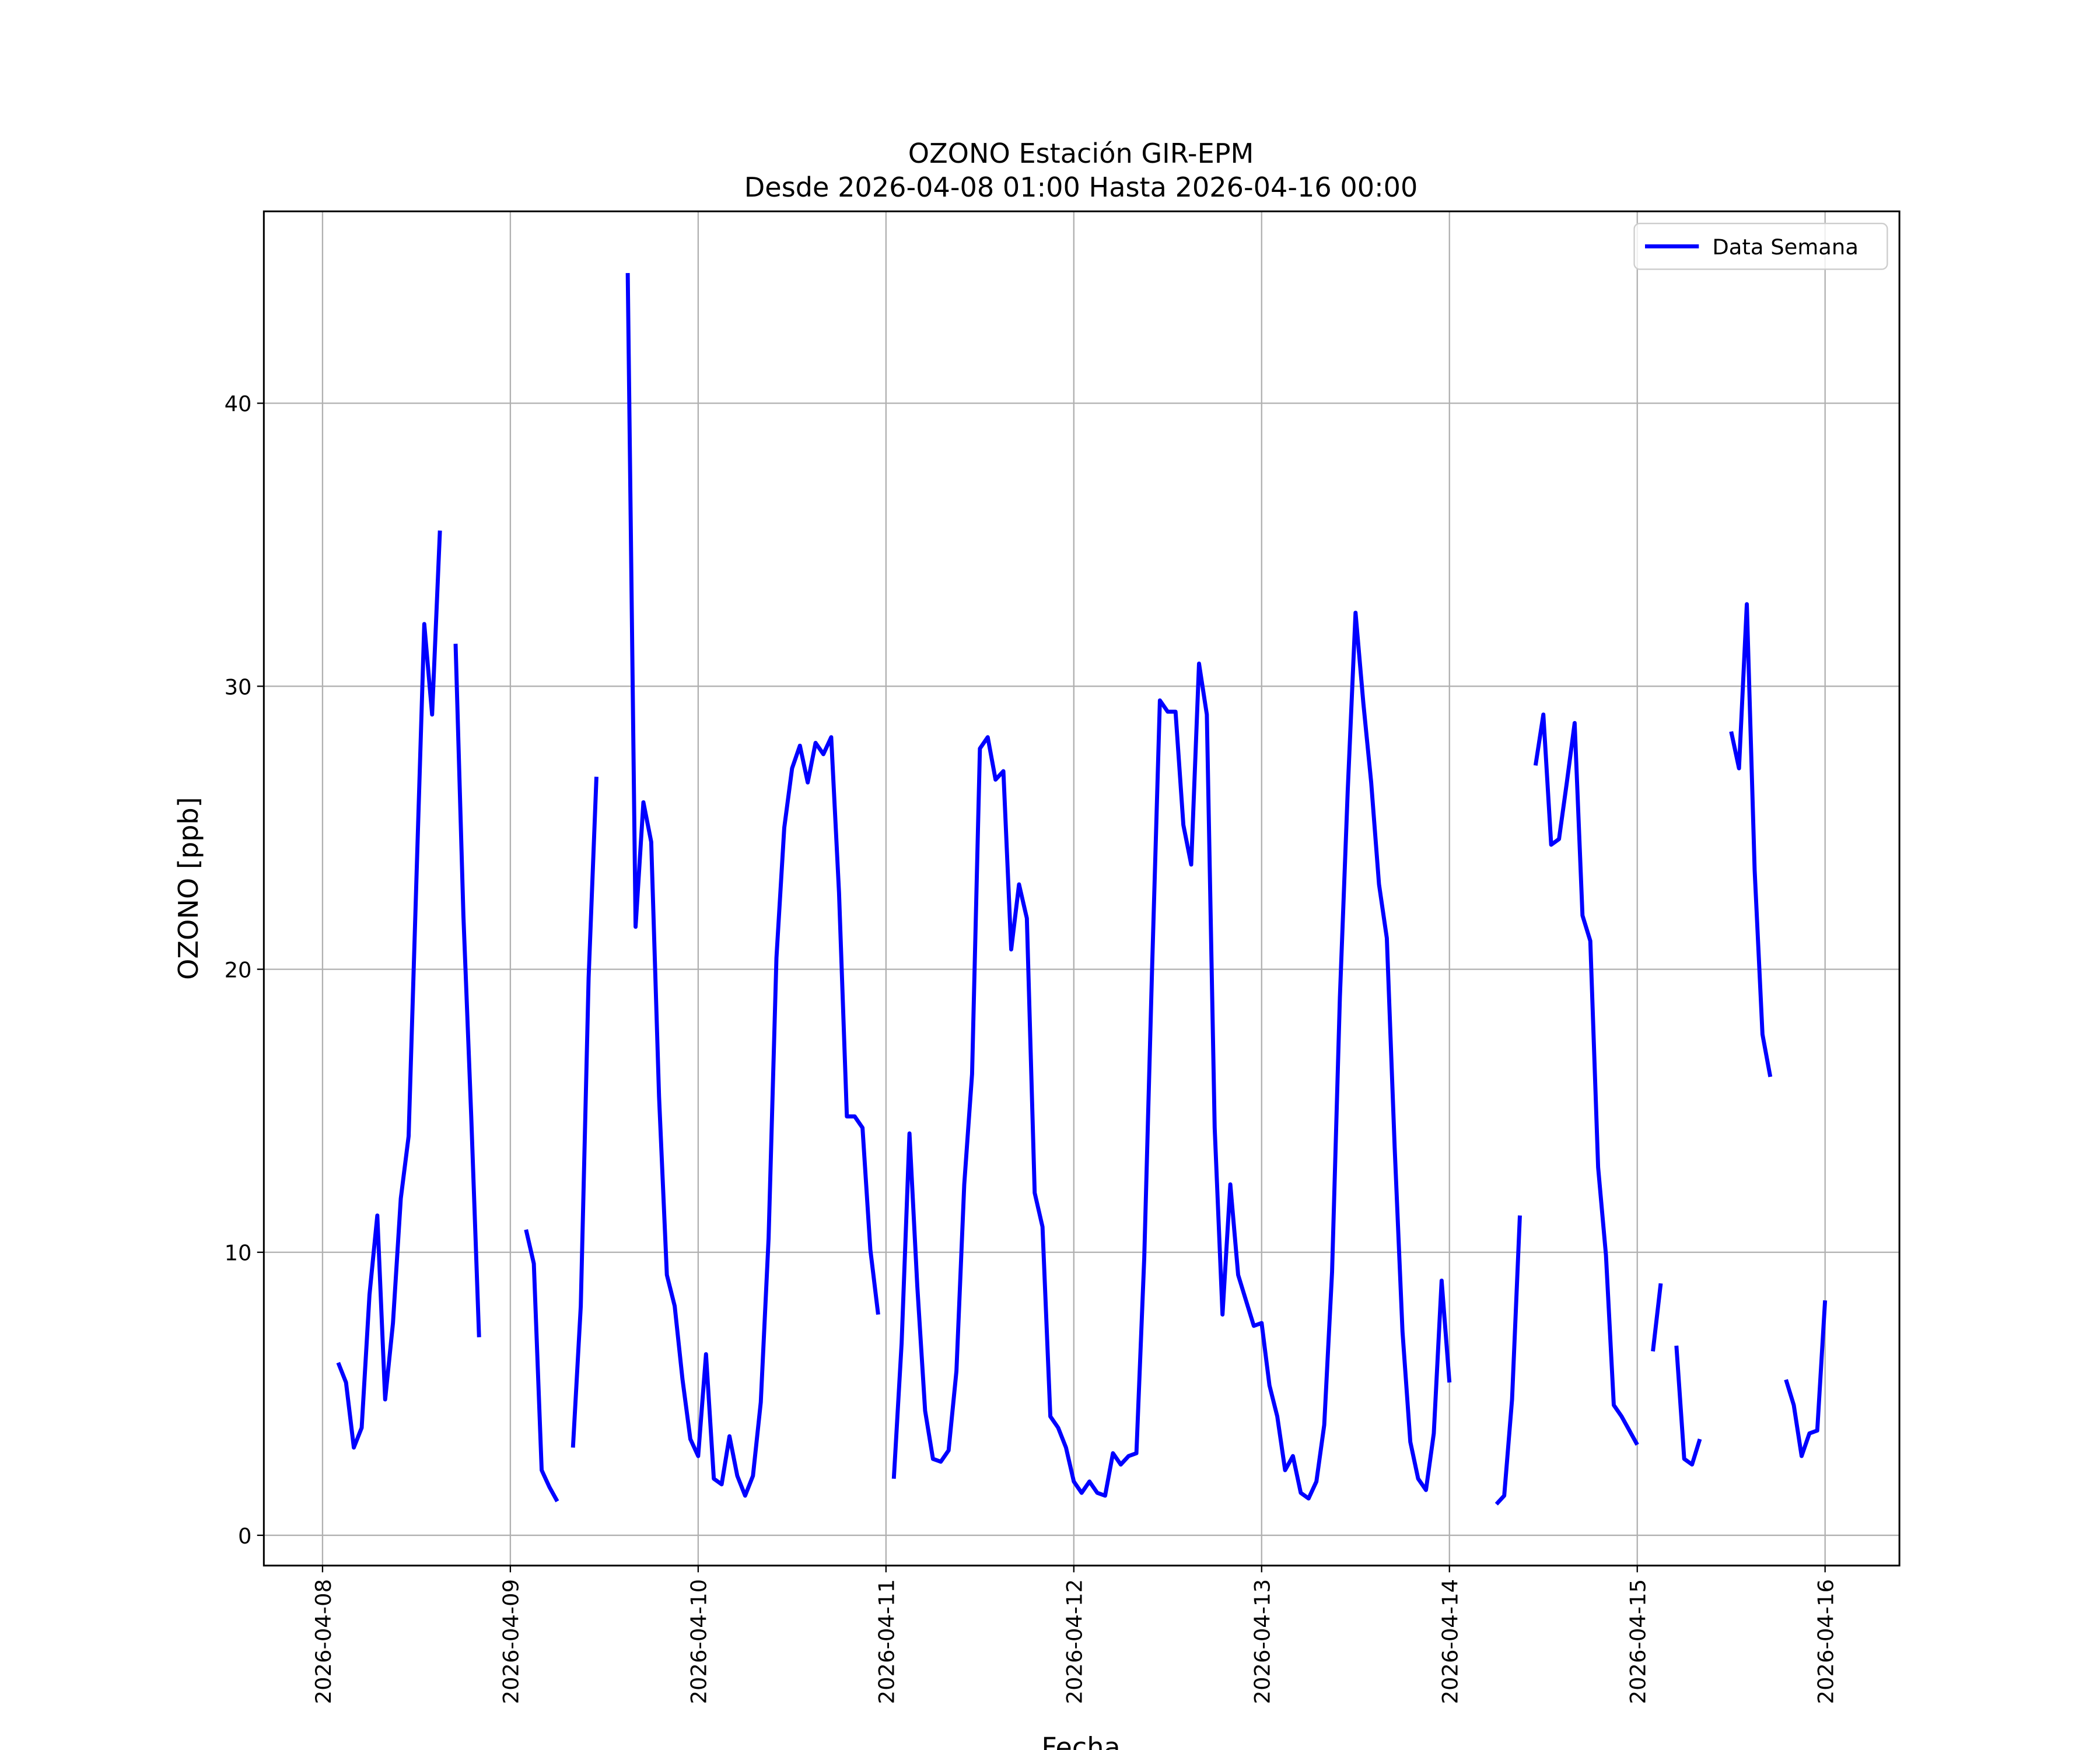 The width and height of the screenshot is (2100, 1750). What do you see at coordinates (1450, 1641) in the screenshot?
I see `x-tick-label: 2026-04-14` at bounding box center [1450, 1641].